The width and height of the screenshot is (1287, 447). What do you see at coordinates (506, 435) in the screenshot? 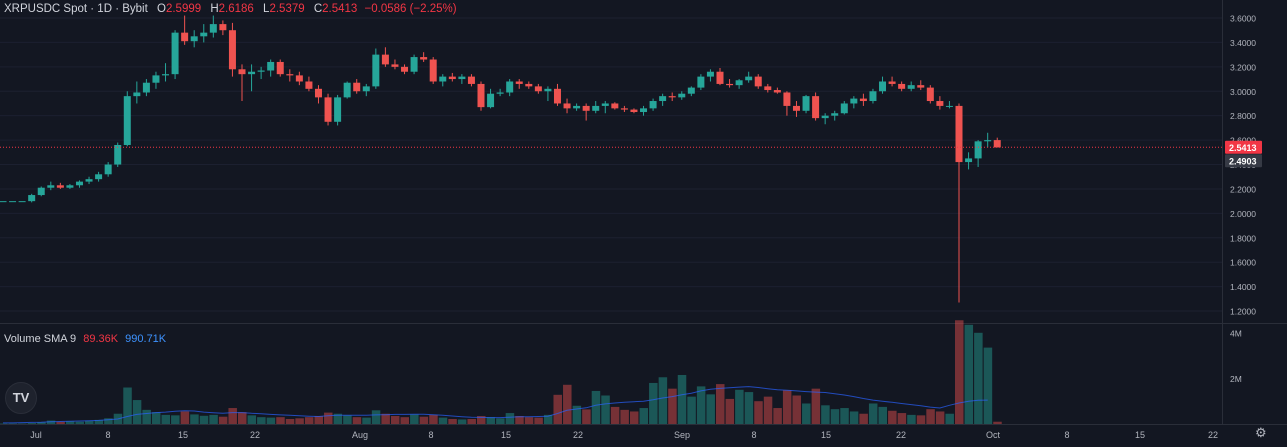
I see `time-tick-label: 15` at bounding box center [506, 435].